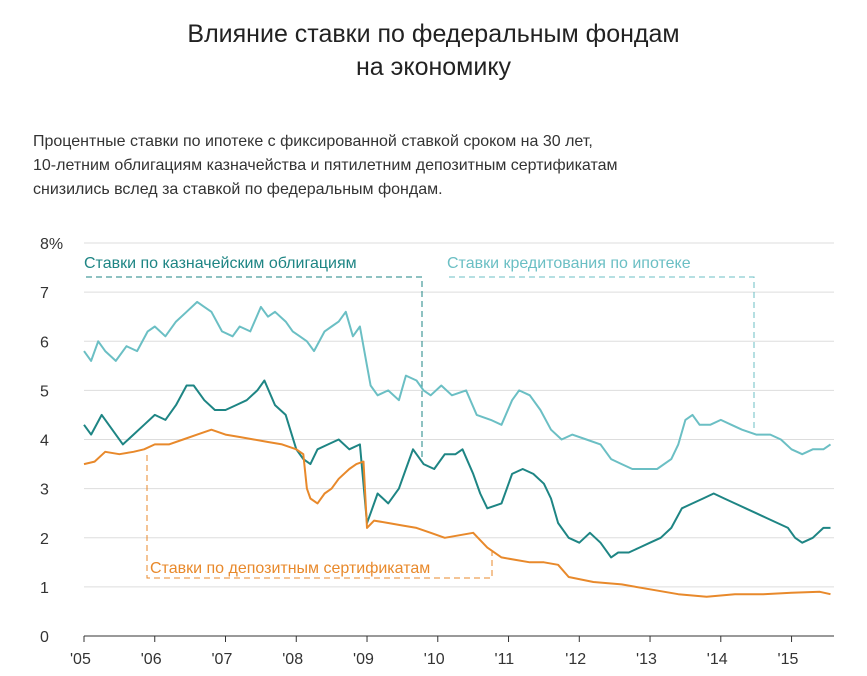 Image resolution: width=867 pixels, height=676 pixels. Describe the element at coordinates (254, 369) in the screenshot. I see `treasury-leader-line` at that location.